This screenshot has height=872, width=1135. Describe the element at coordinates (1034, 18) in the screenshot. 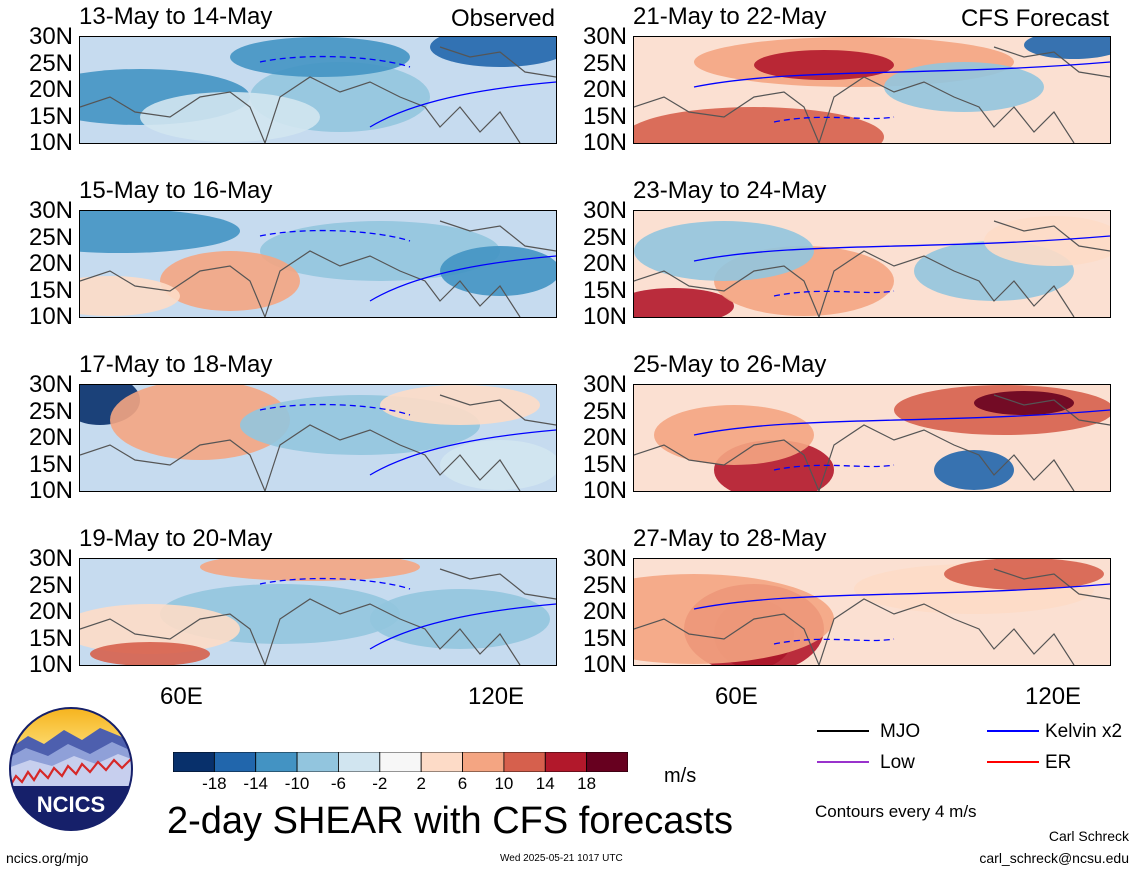

I see `panel-source-tag: CFS Forecast` at that location.